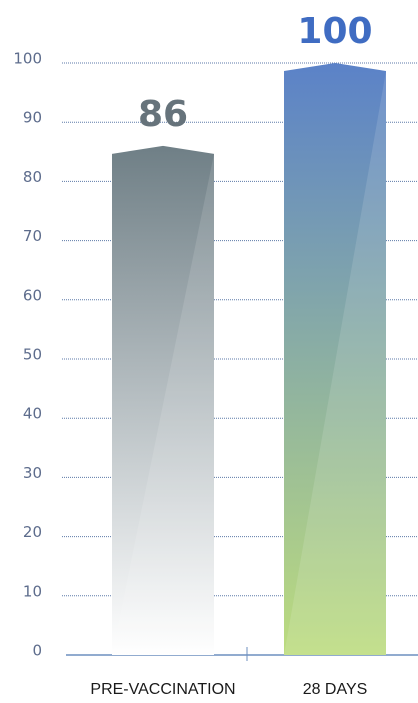  What do you see at coordinates (27, 59) in the screenshot?
I see `y-tick-label: 100` at bounding box center [27, 59].